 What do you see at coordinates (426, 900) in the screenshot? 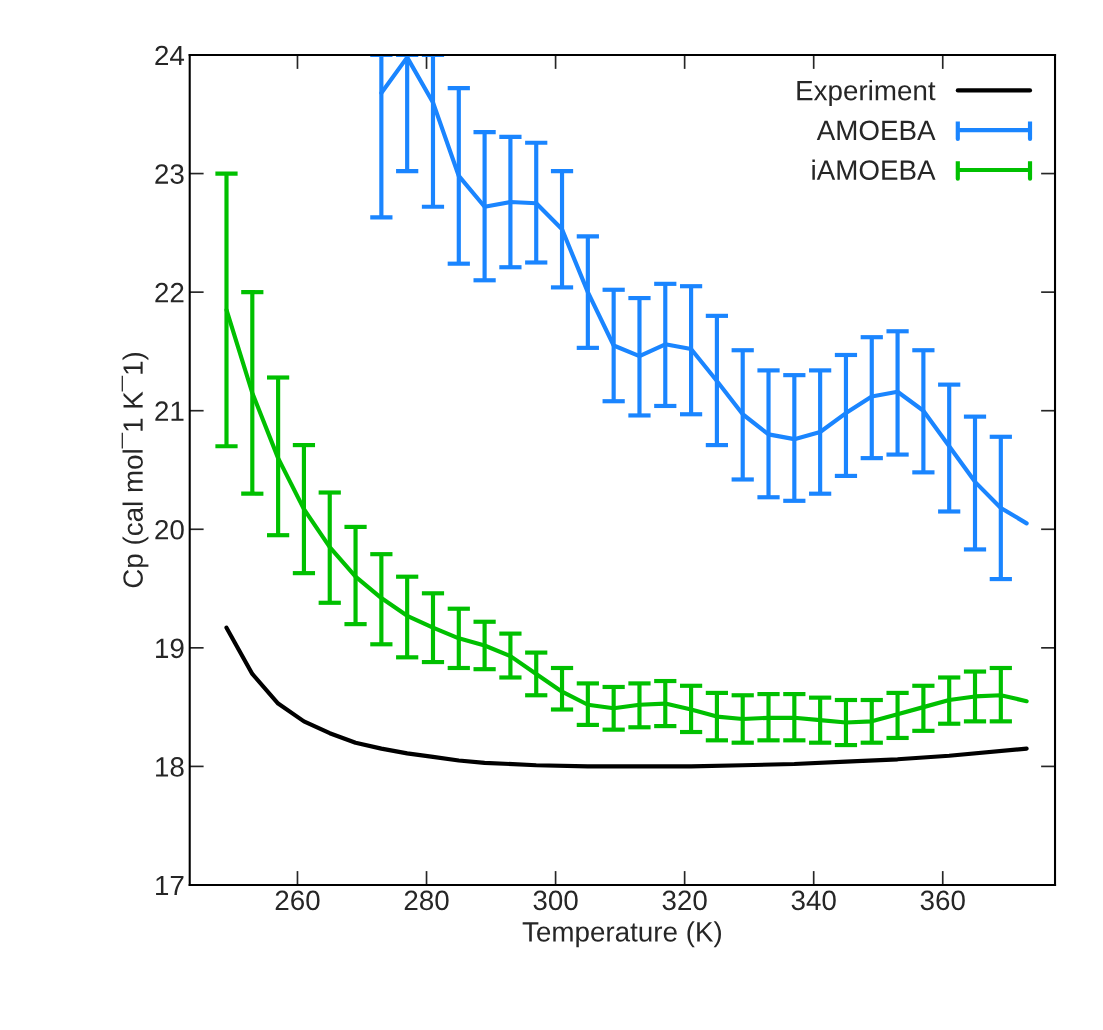
I see `x-tick-label: 280` at bounding box center [426, 900].